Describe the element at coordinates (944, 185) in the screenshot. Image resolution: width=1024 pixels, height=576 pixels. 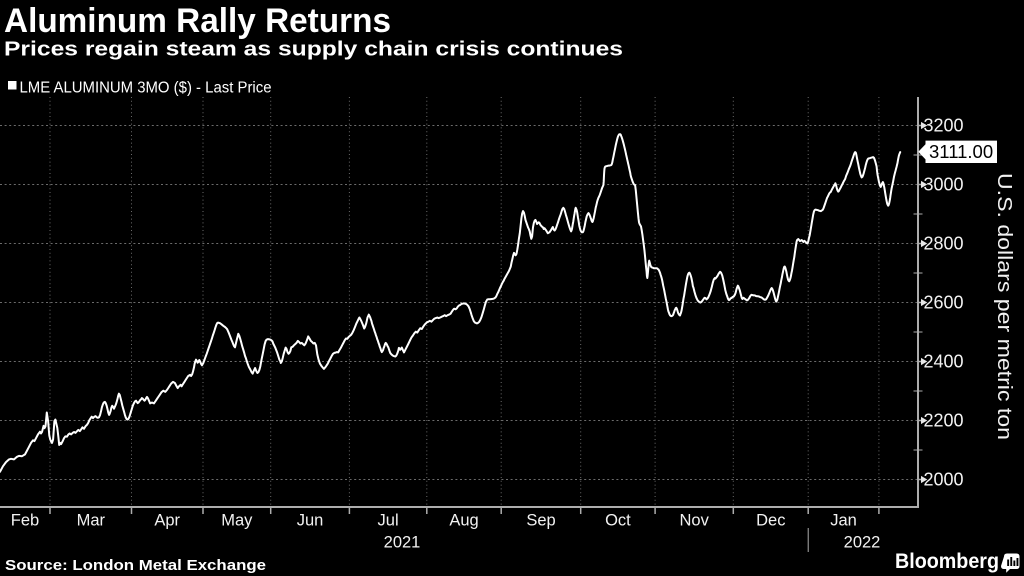
I see `svg-text: 3000` at that location.